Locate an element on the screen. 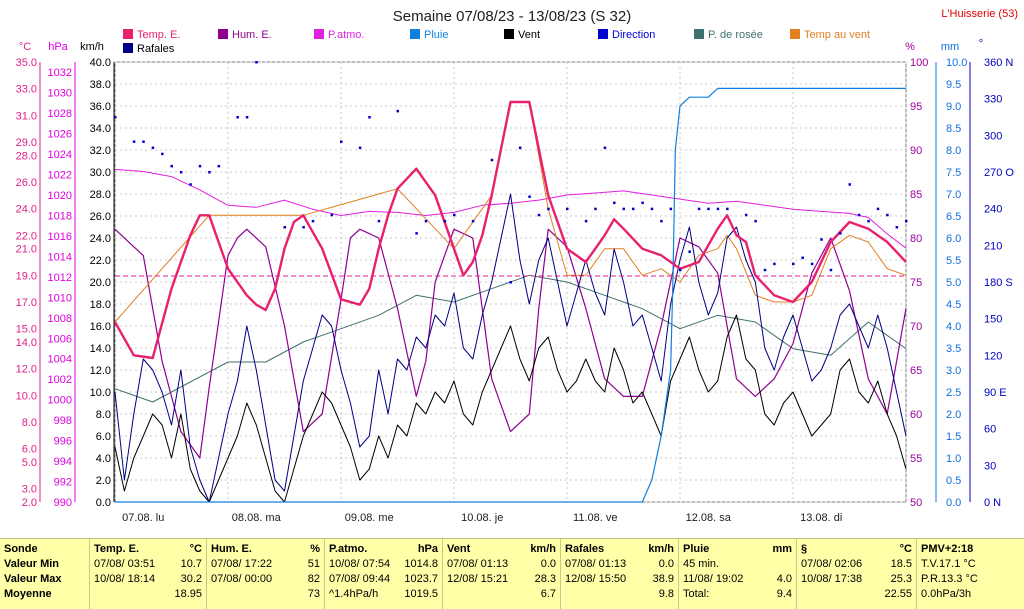 This screenshot has height=609, width=1024. chart-title: Semaine 07/08/23 - 13/08/23 (S 32) is located at coordinates (512, 16).